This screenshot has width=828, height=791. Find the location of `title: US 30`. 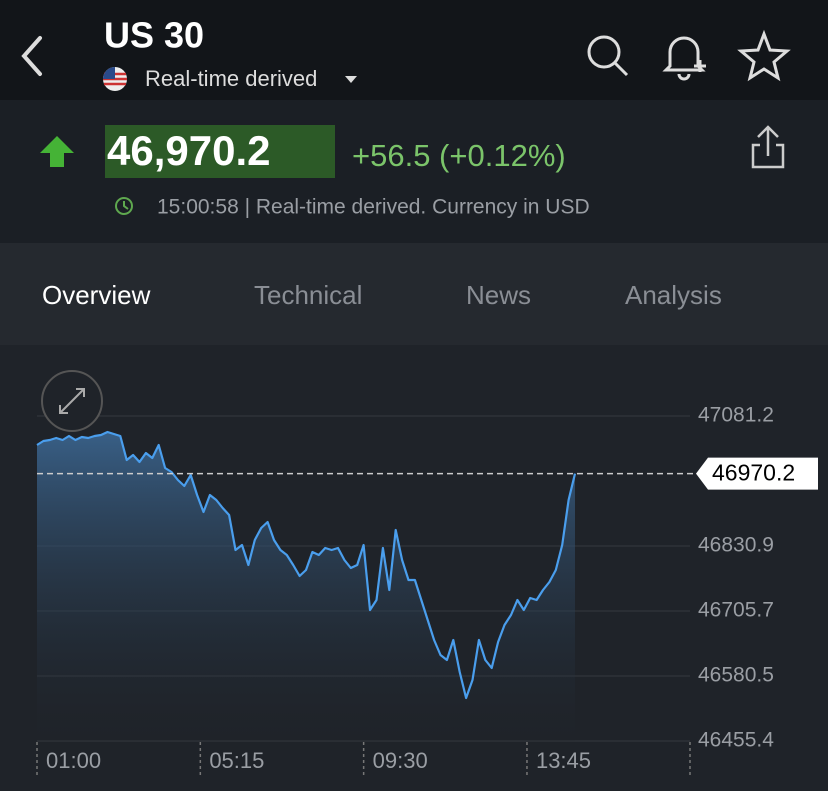

title: US 30 is located at coordinates (154, 35).